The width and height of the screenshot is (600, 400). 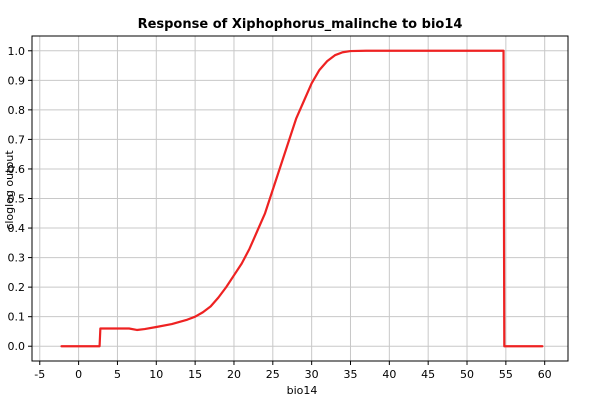 I want to click on y-tick-label: 0.9, so click(x=17, y=80).